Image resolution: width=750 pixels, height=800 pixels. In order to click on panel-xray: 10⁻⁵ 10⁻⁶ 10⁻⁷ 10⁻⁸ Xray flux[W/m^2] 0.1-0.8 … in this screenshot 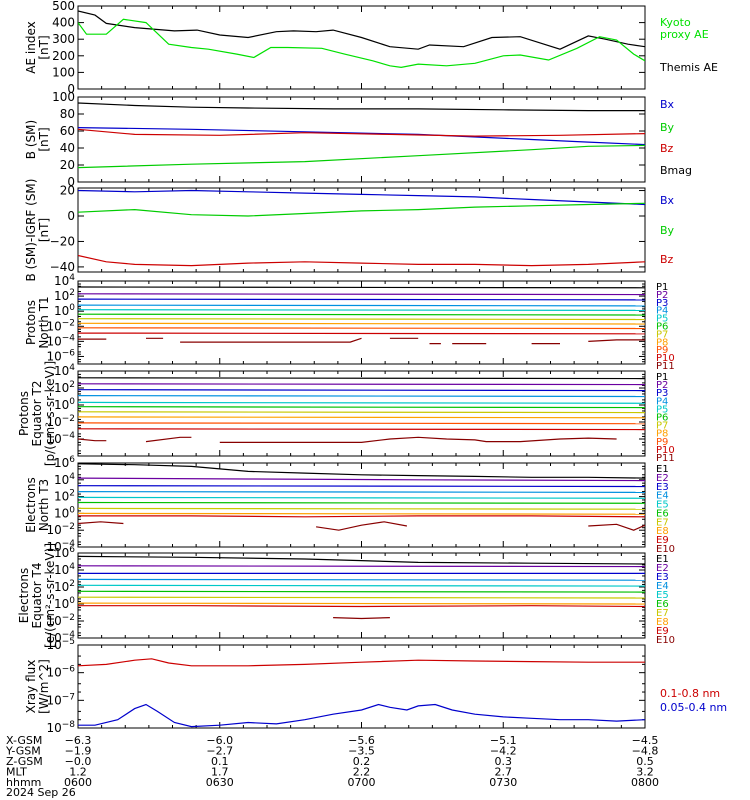, I will do `click(375, 686)`.